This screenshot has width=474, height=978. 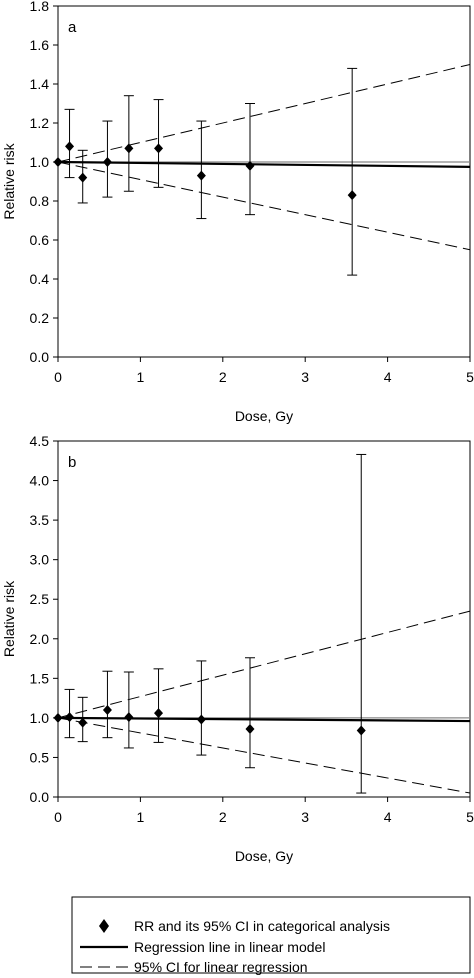 I want to click on y-tick-label: 0.5, so click(x=40, y=757).